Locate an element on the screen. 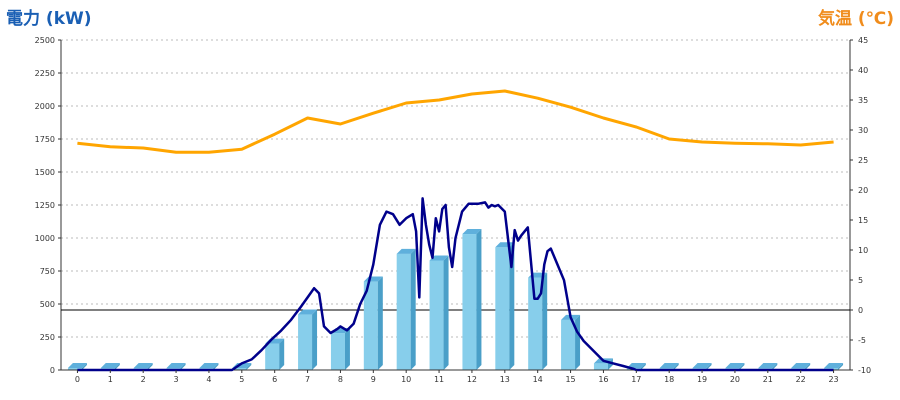 Image resolution: width=900 pixels, height=400 pixels. left-tick-label: 1750 is located at coordinates (45, 139).